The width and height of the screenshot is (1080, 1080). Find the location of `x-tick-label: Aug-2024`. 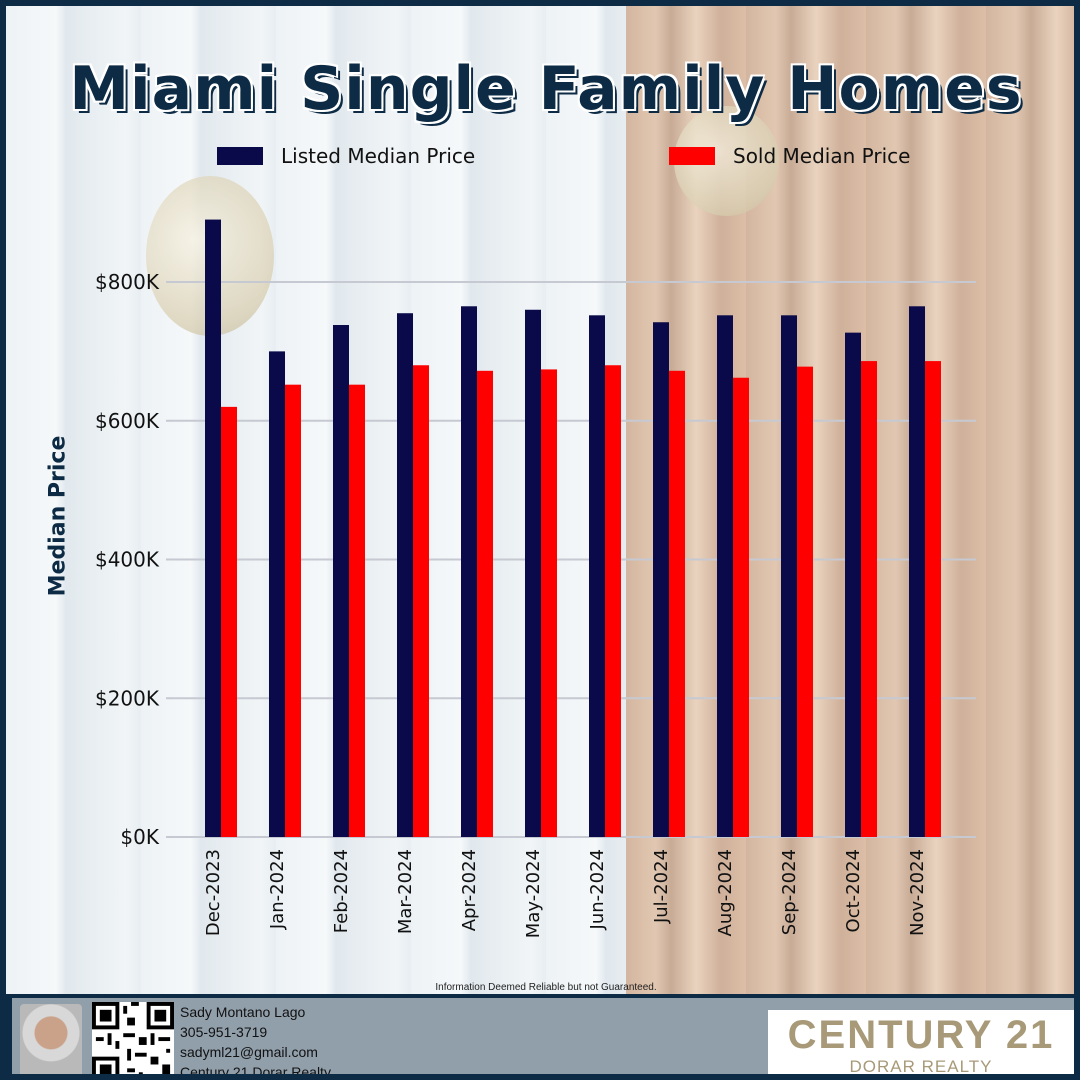

x-tick-label: Aug-2024 is located at coordinates (725, 892).